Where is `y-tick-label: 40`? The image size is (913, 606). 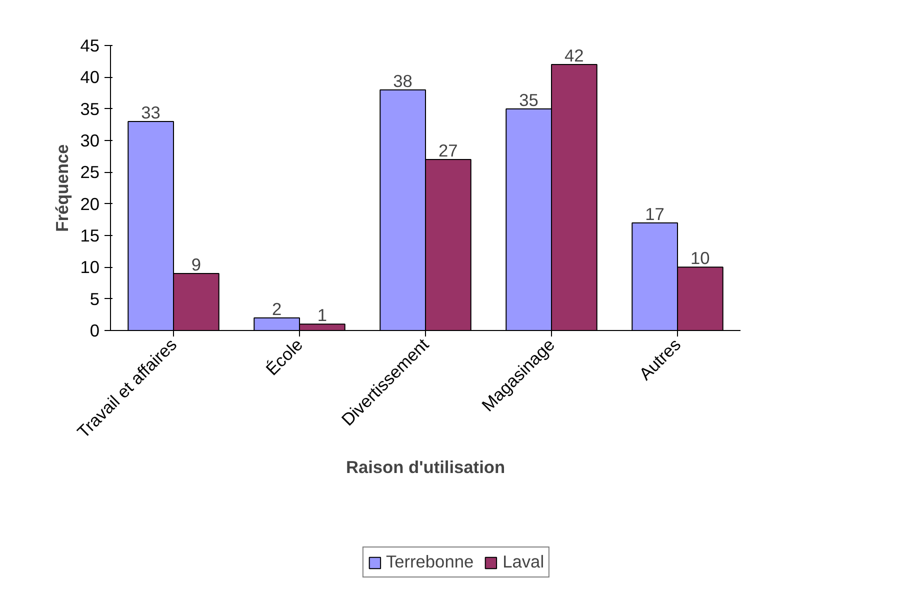 y-tick-label: 40 is located at coordinates (90, 77).